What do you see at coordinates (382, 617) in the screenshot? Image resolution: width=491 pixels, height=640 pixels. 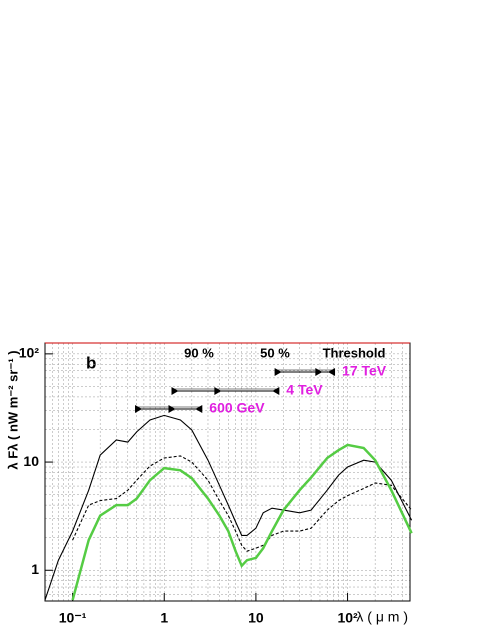 I see `x-axis-label: λ ( μ m )` at bounding box center [382, 617].